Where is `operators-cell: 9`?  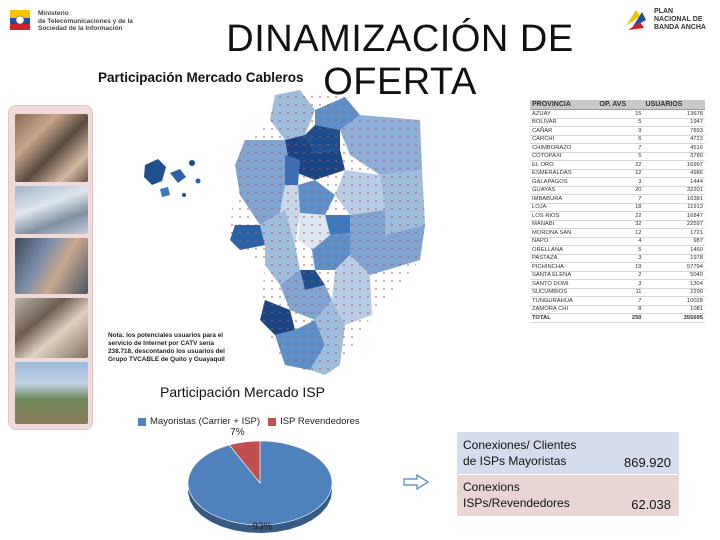 operators-cell: 9 is located at coordinates (620, 131).